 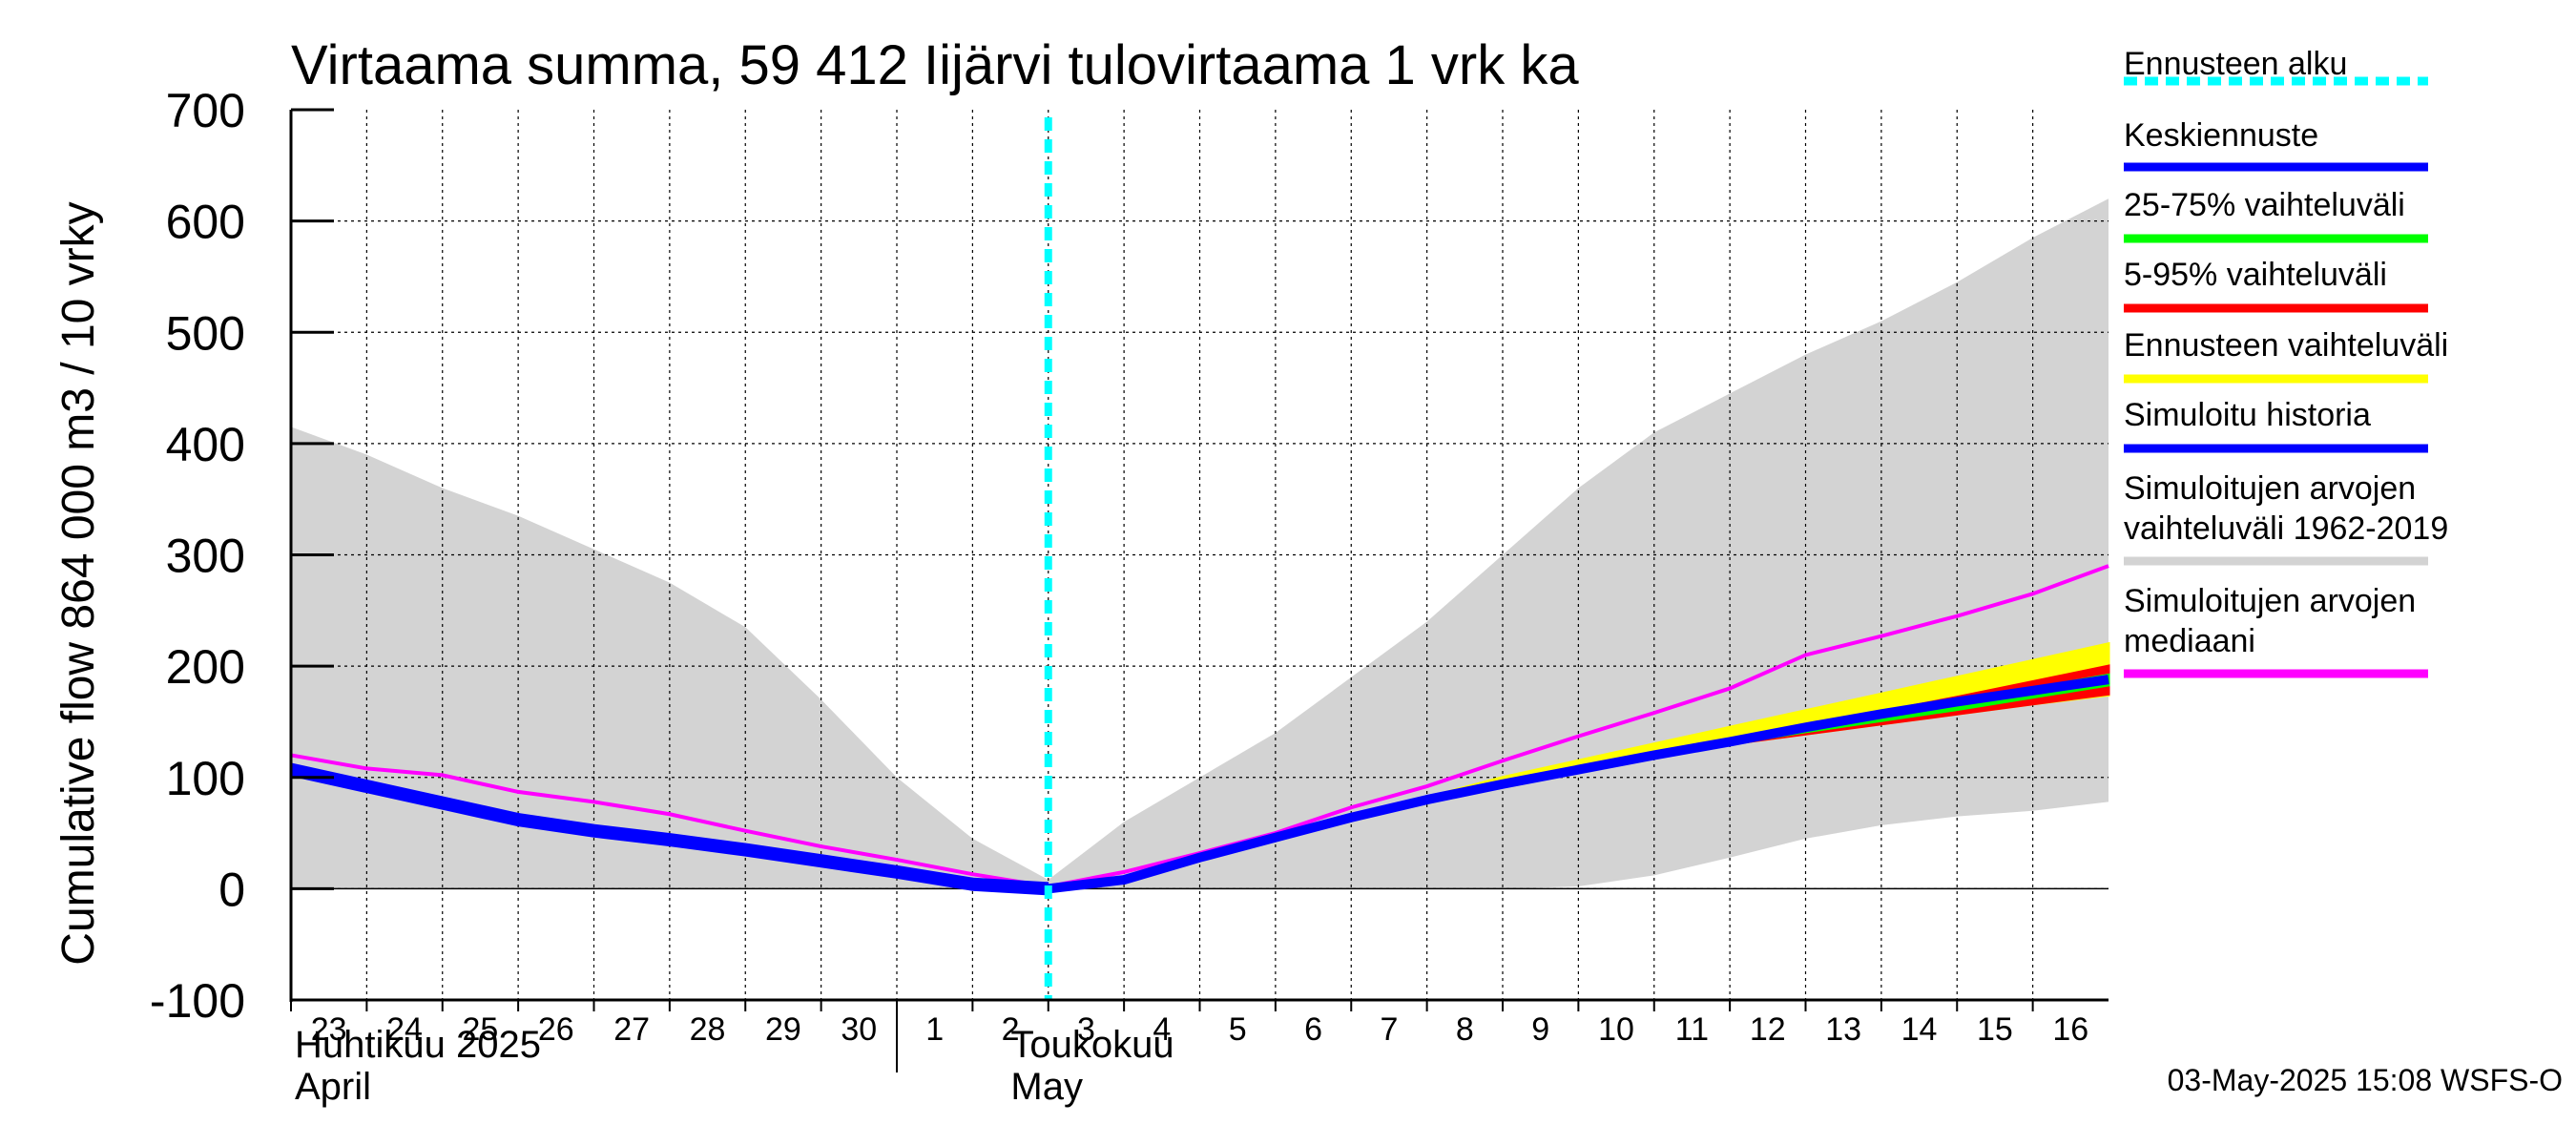 I want to click on legend-label-line: 5-95% vaihteluväli, so click(x=2255, y=275).